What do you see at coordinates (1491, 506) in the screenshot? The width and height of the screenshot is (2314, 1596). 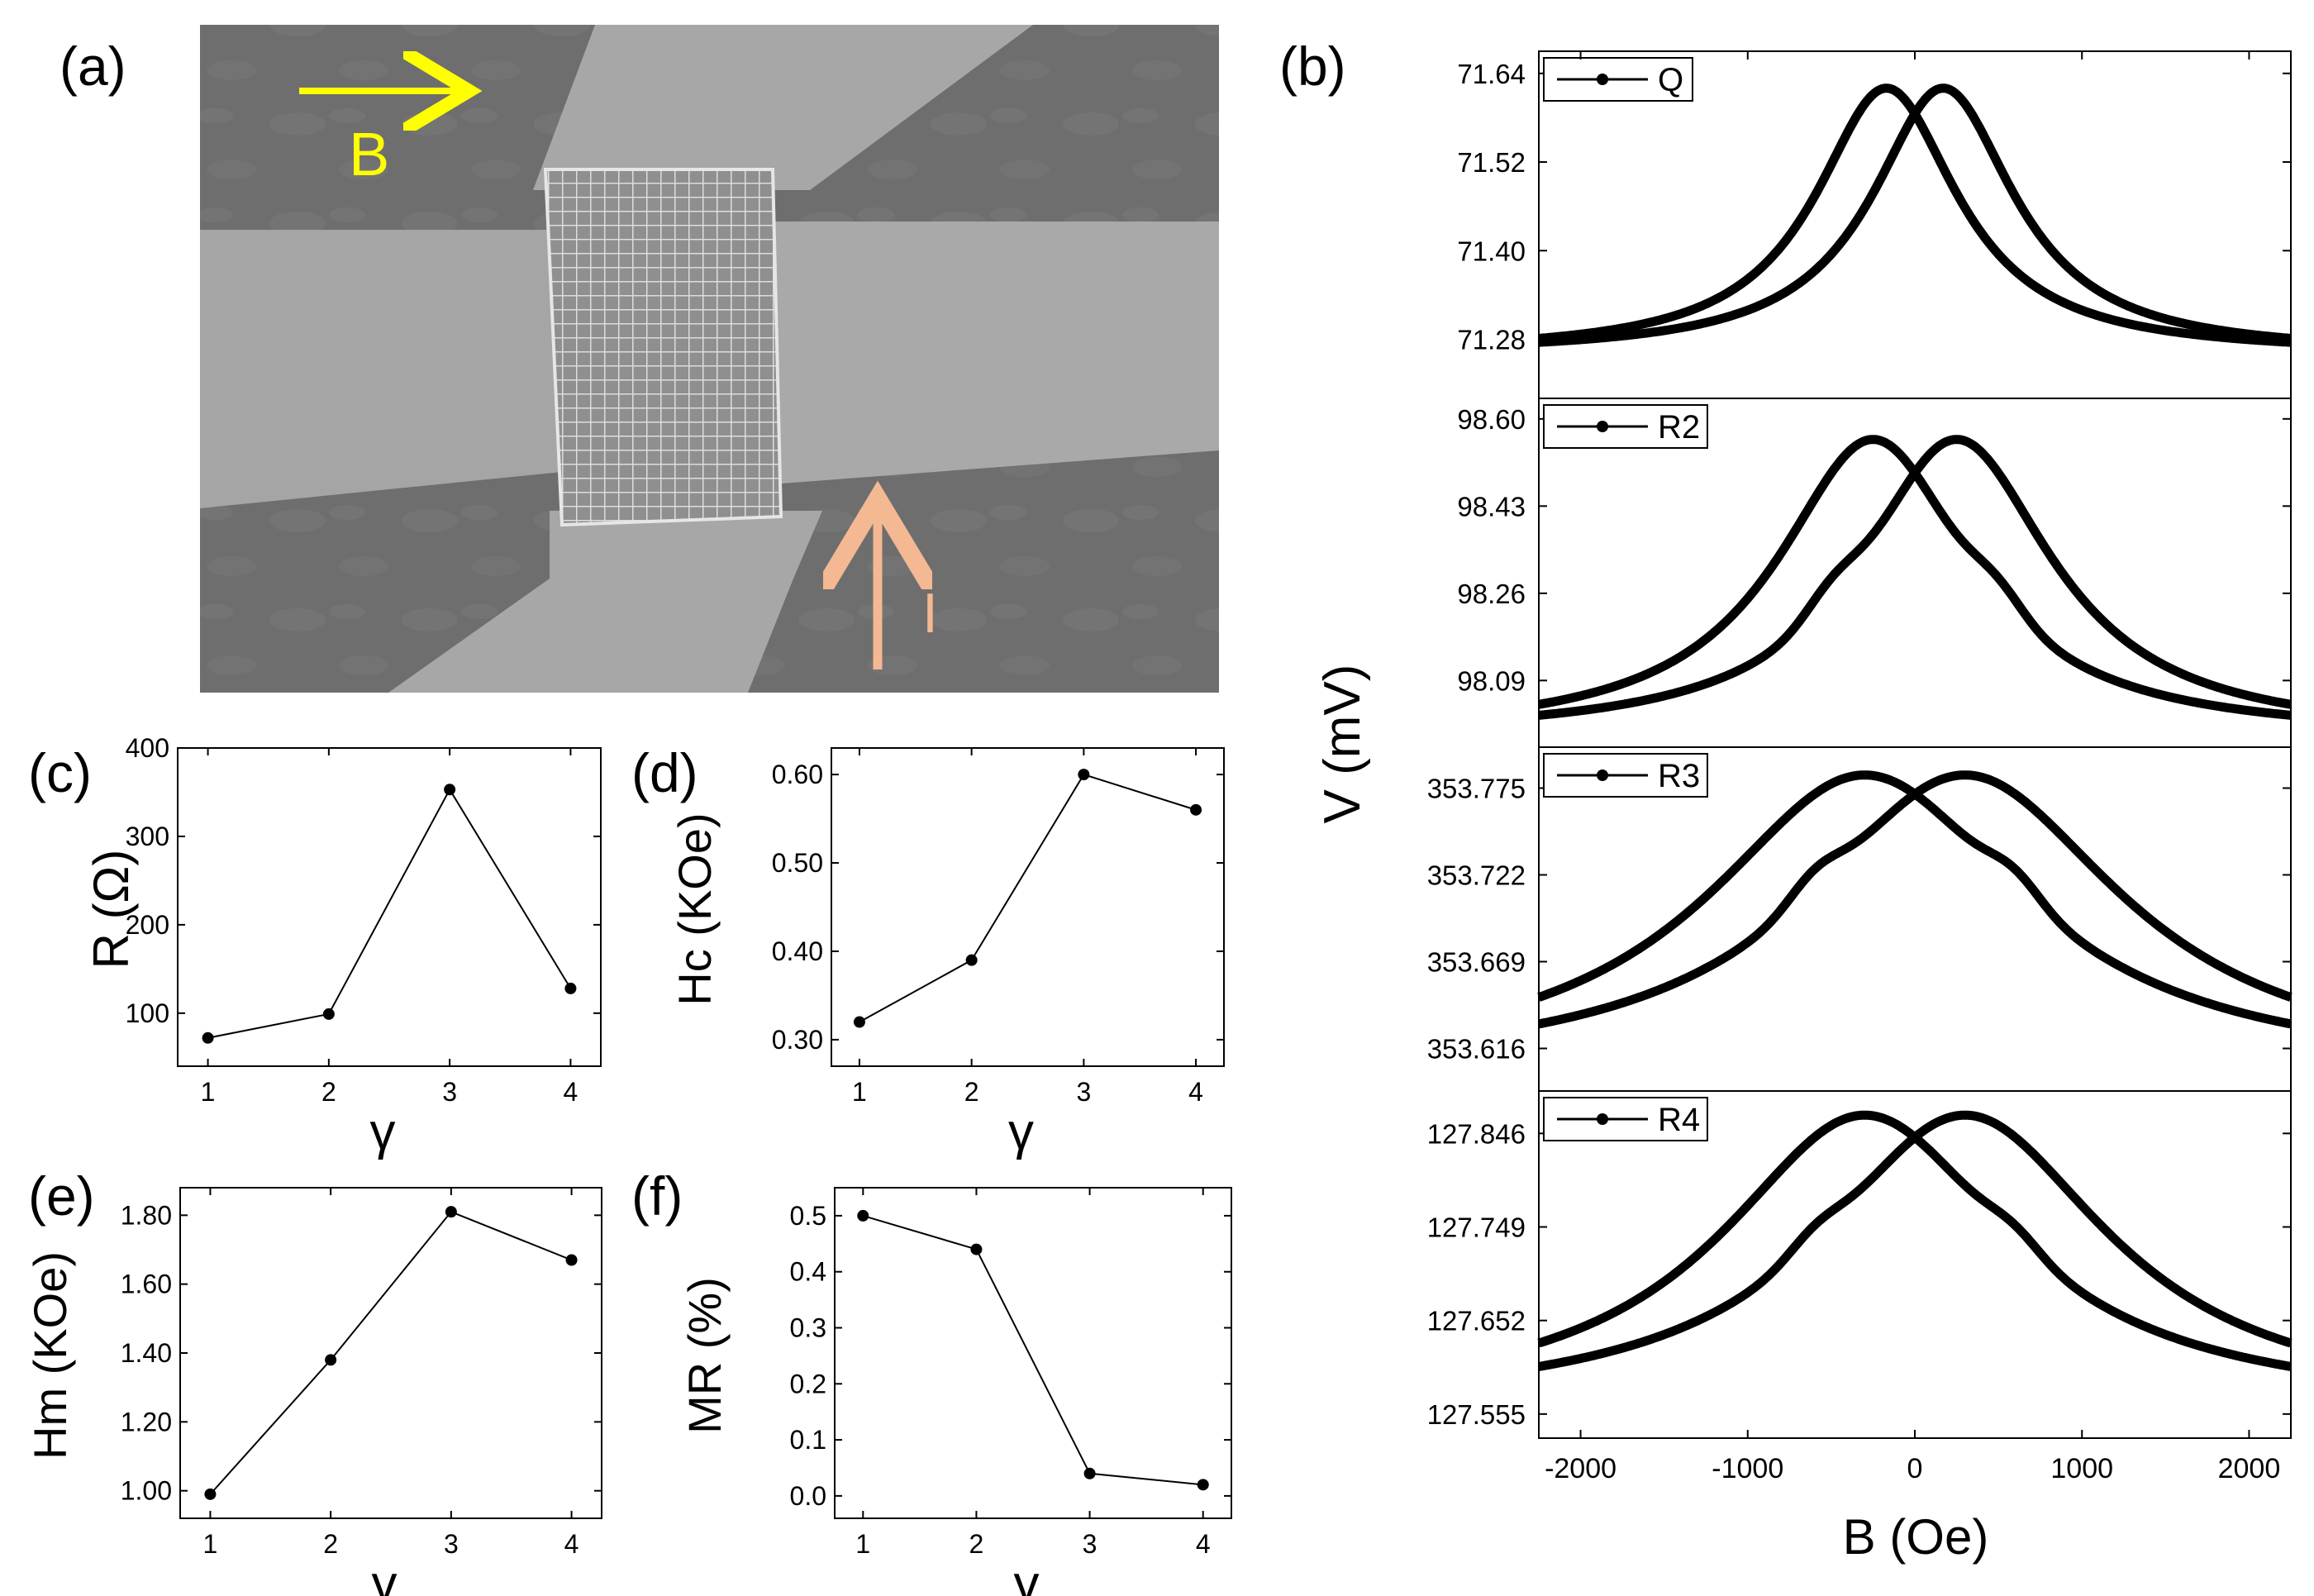 I see `y-tick-label: 98.43` at bounding box center [1491, 506].